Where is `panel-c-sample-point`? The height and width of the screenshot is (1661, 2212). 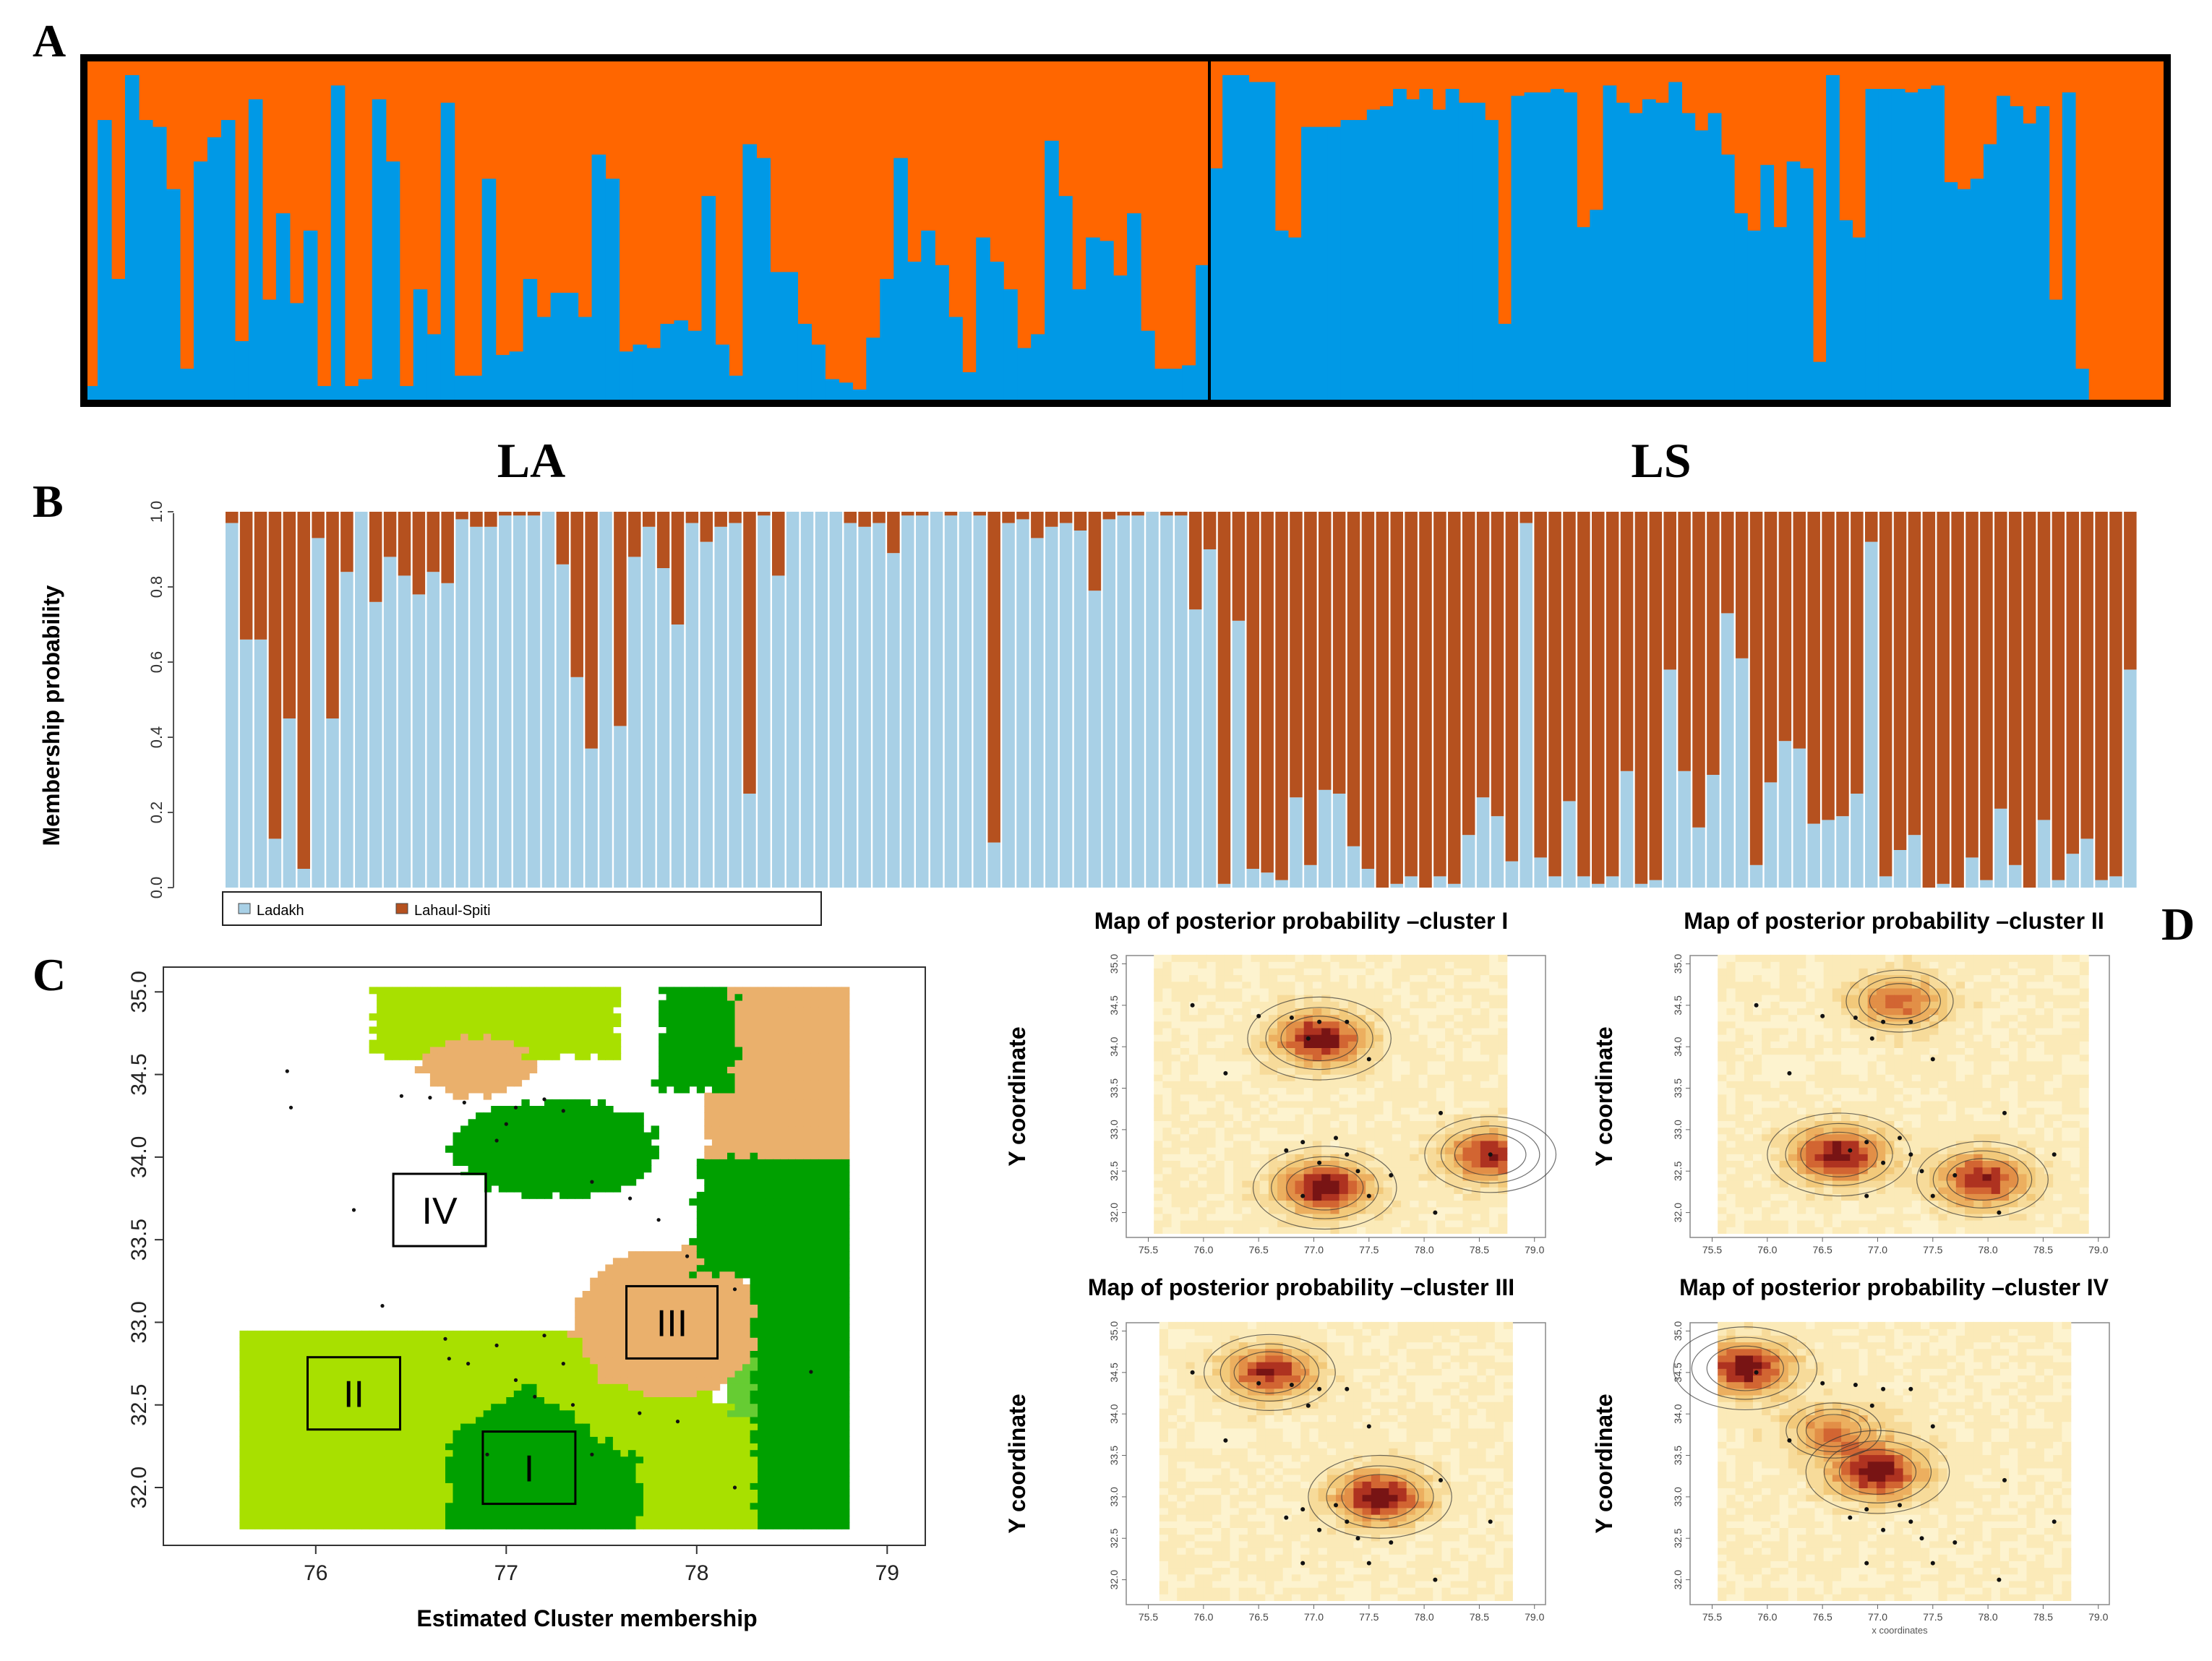
panel-c-sample-point is located at coordinates (401, 1096).